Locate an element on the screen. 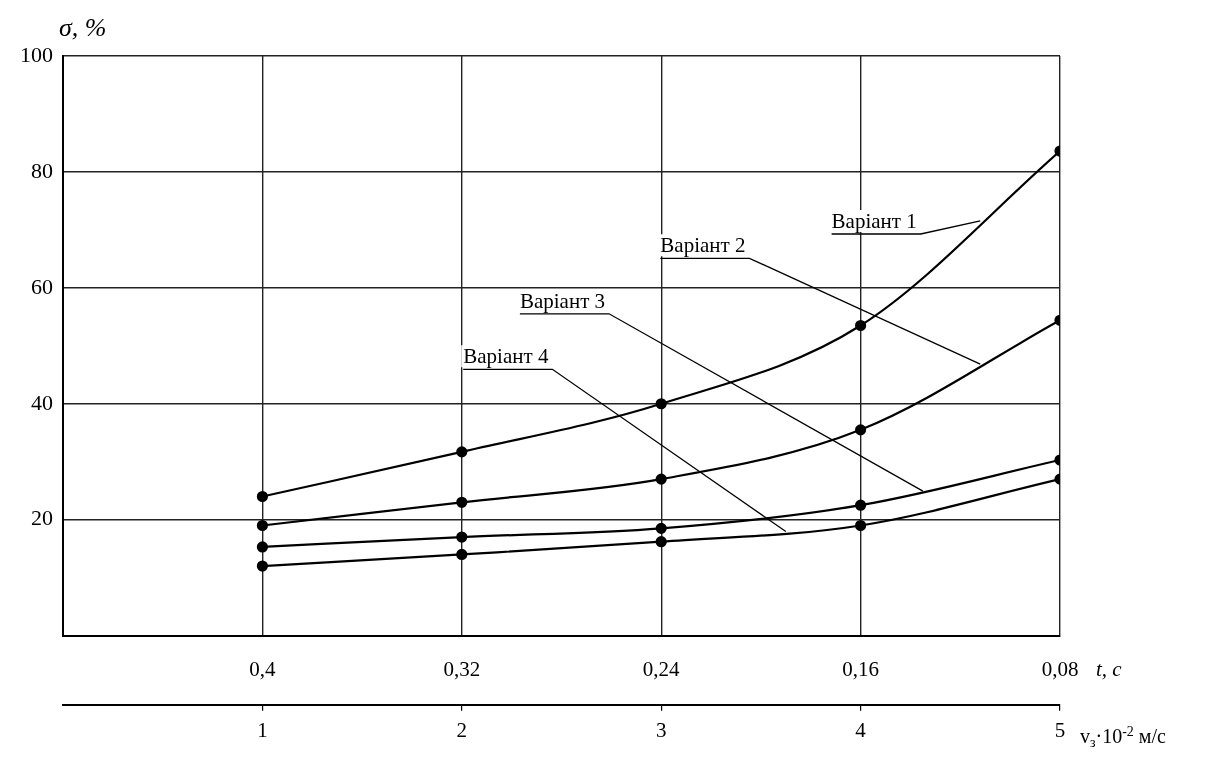 The image size is (1232, 760). x-tick-label: 0,24 is located at coordinates (661, 668).